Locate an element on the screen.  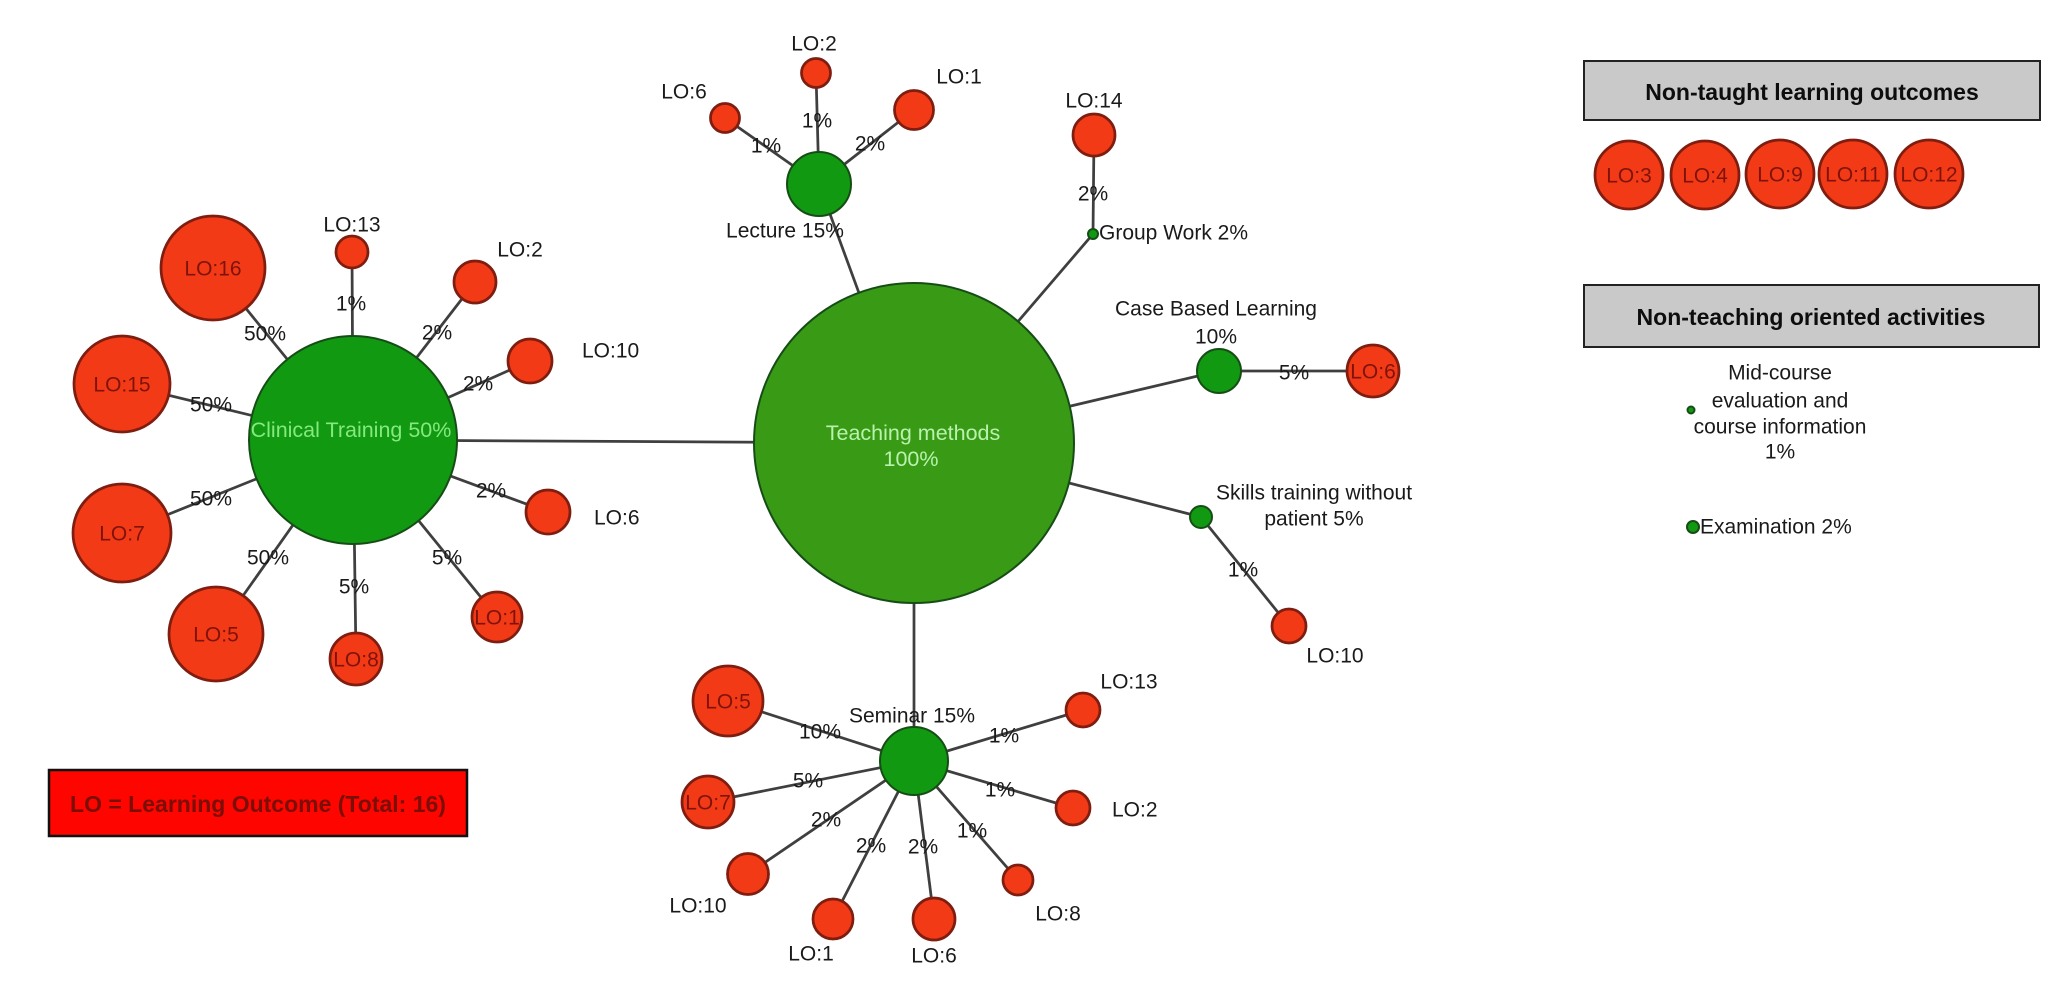
svg-text: Seminar 15% is located at coordinates (912, 716).